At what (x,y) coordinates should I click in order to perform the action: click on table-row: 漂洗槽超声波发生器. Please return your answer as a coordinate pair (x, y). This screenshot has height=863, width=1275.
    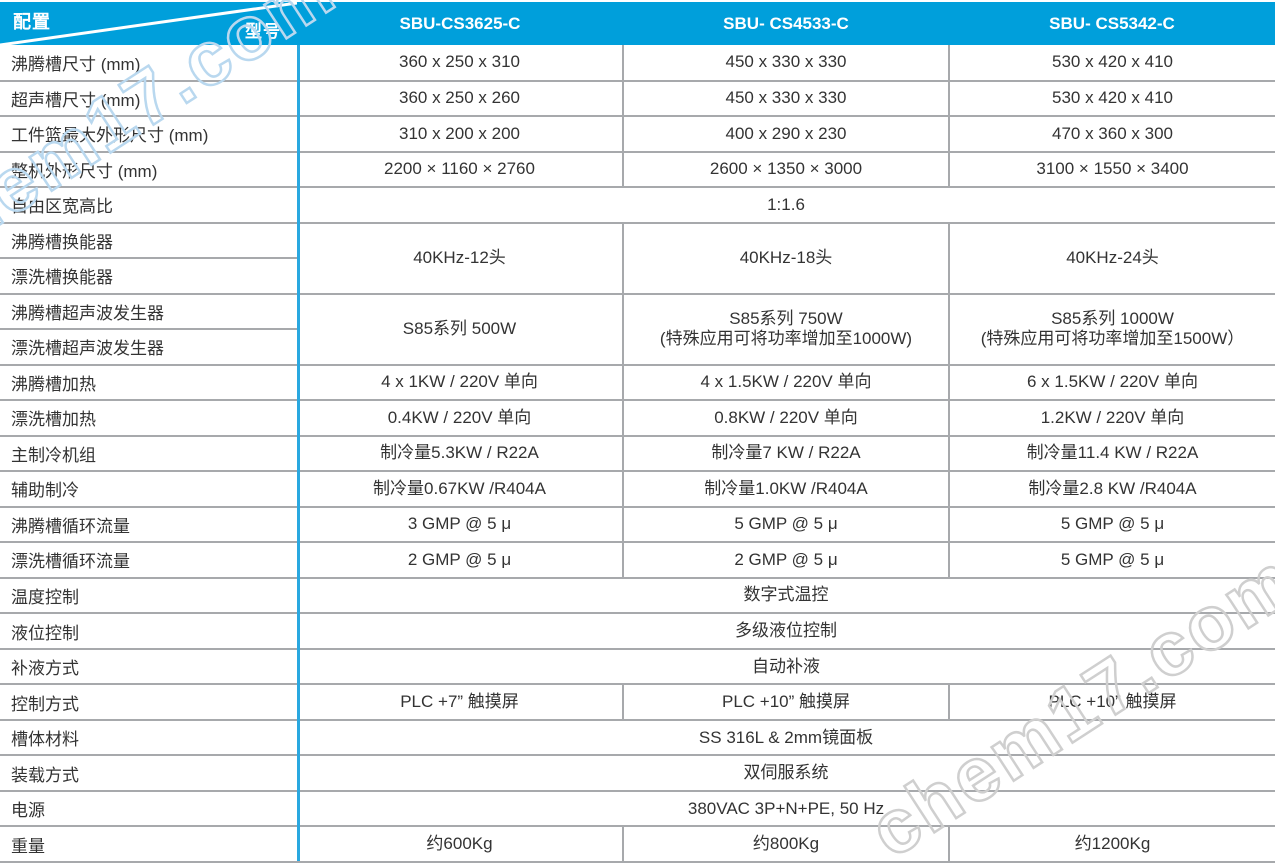
    Looking at the image, I should click on (637, 347).